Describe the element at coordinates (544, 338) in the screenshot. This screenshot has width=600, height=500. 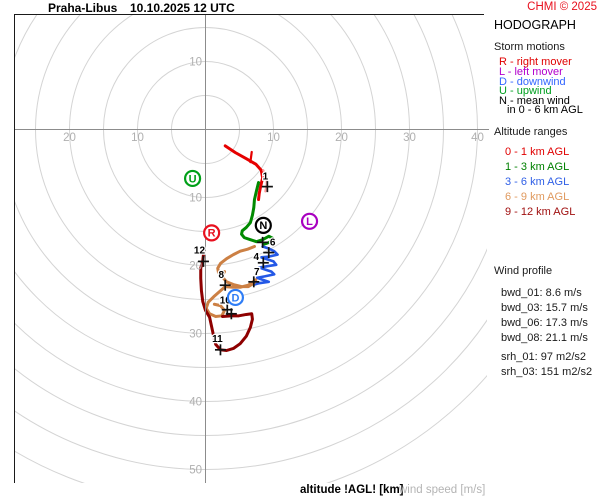
I see `bwd-08-value: bwd_08: 21.1 m/s` at that location.